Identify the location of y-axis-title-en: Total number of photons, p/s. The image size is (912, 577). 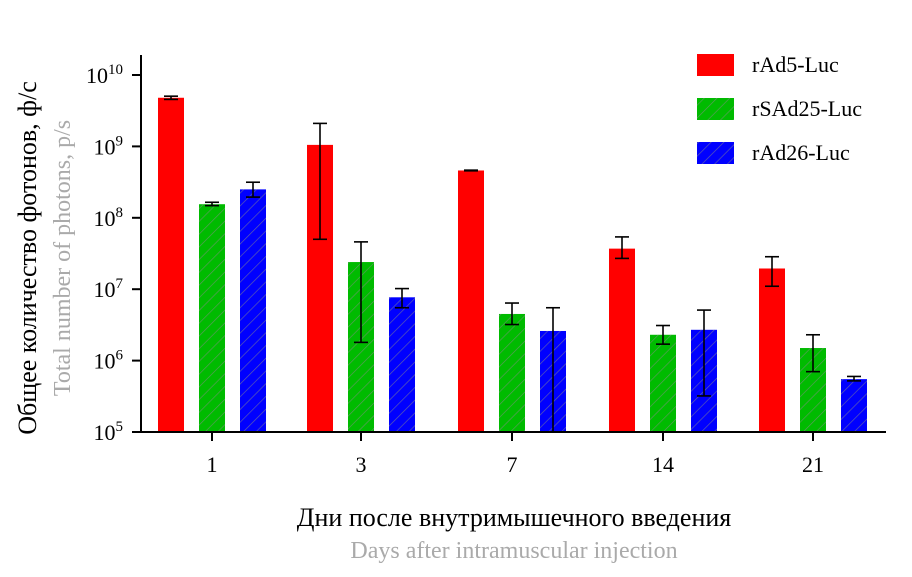
(63, 258).